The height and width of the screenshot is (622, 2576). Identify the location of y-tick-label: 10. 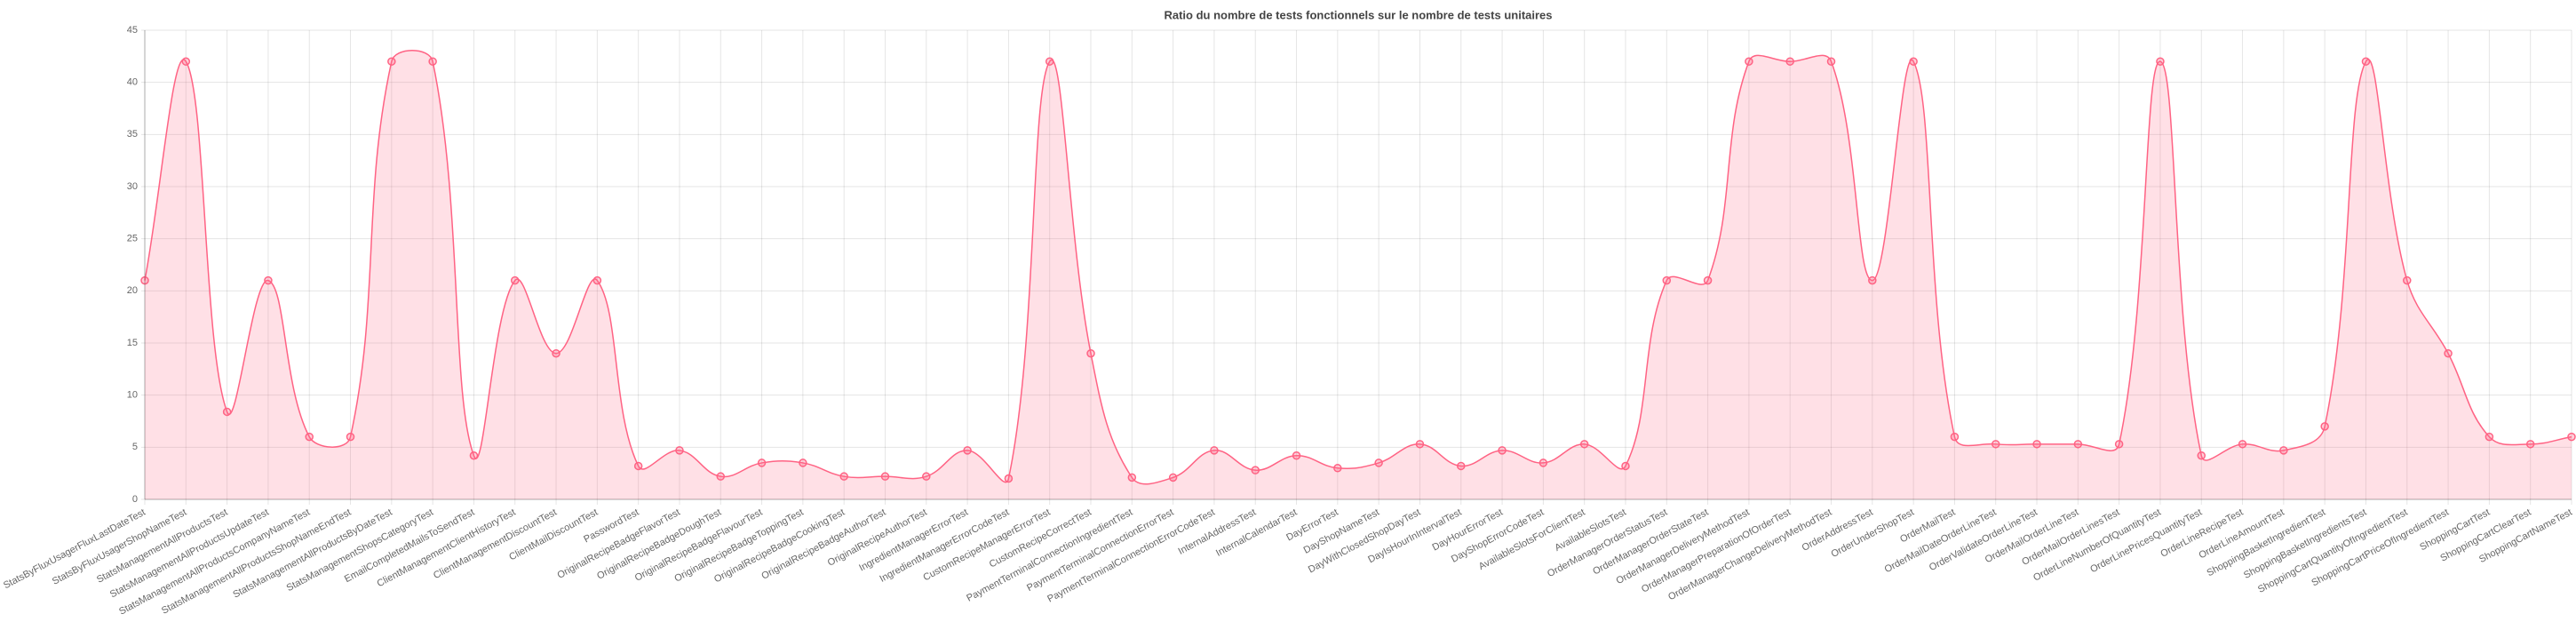
(132, 396).